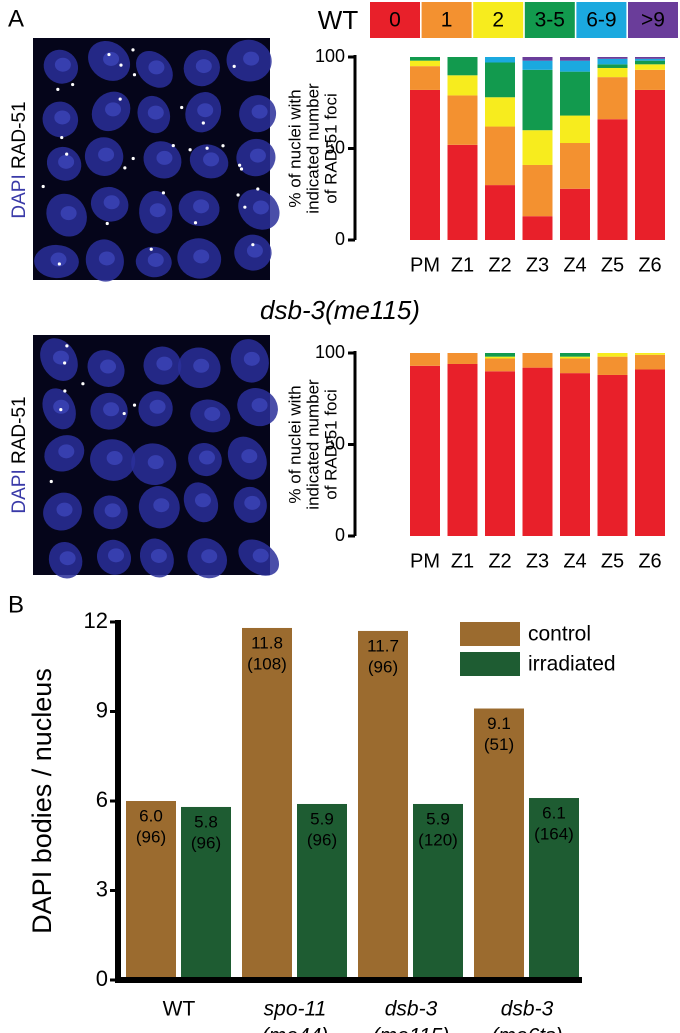 The width and height of the screenshot is (680, 1033). What do you see at coordinates (312, 444) in the screenshot?
I see `y-axis-label: indicated number` at bounding box center [312, 444].